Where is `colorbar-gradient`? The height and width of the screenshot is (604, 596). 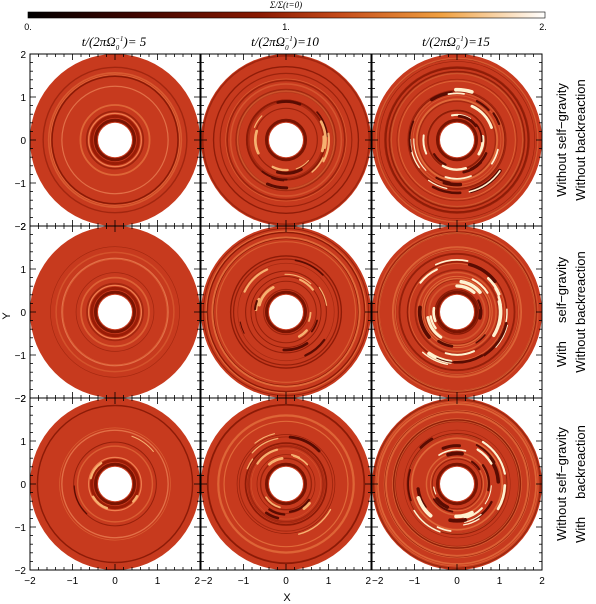
colorbar-gradient is located at coordinates (286, 15).